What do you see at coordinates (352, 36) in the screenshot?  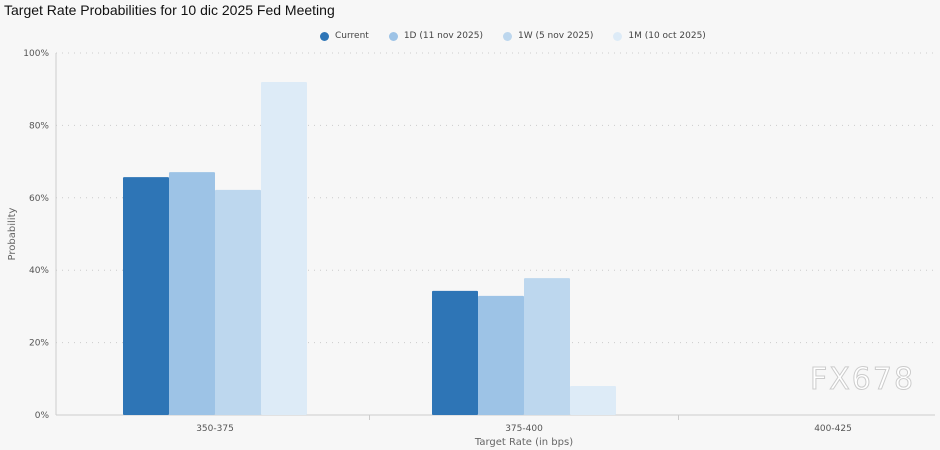 I see `legend-label: Current` at bounding box center [352, 36].